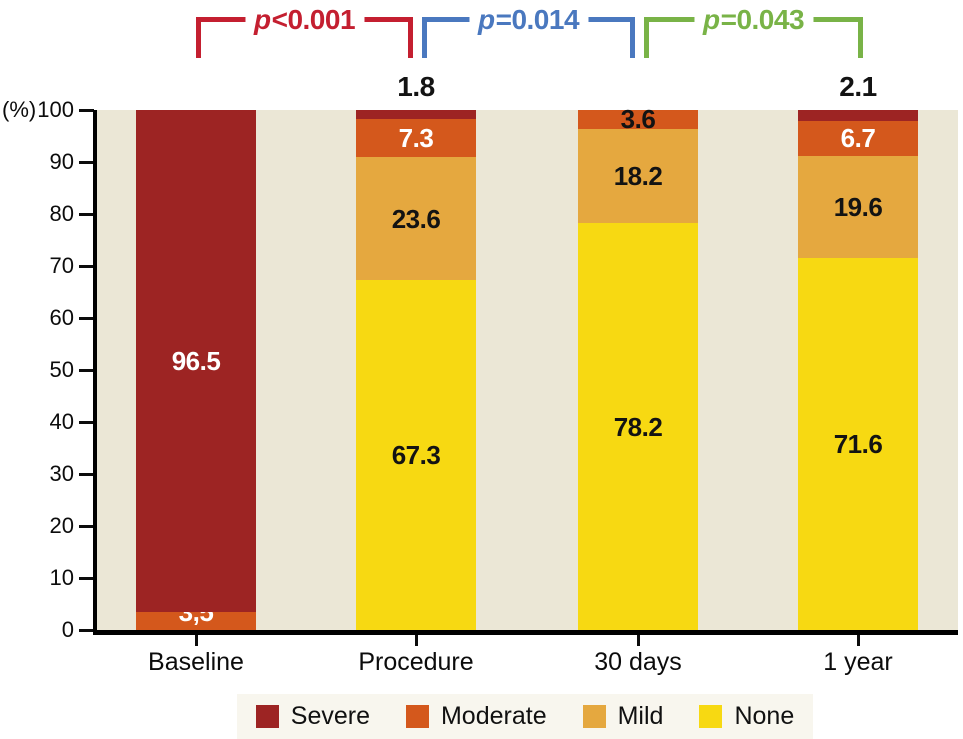 The width and height of the screenshot is (963, 739). I want to click on p-value-label: p=0.014, so click(528, 20).